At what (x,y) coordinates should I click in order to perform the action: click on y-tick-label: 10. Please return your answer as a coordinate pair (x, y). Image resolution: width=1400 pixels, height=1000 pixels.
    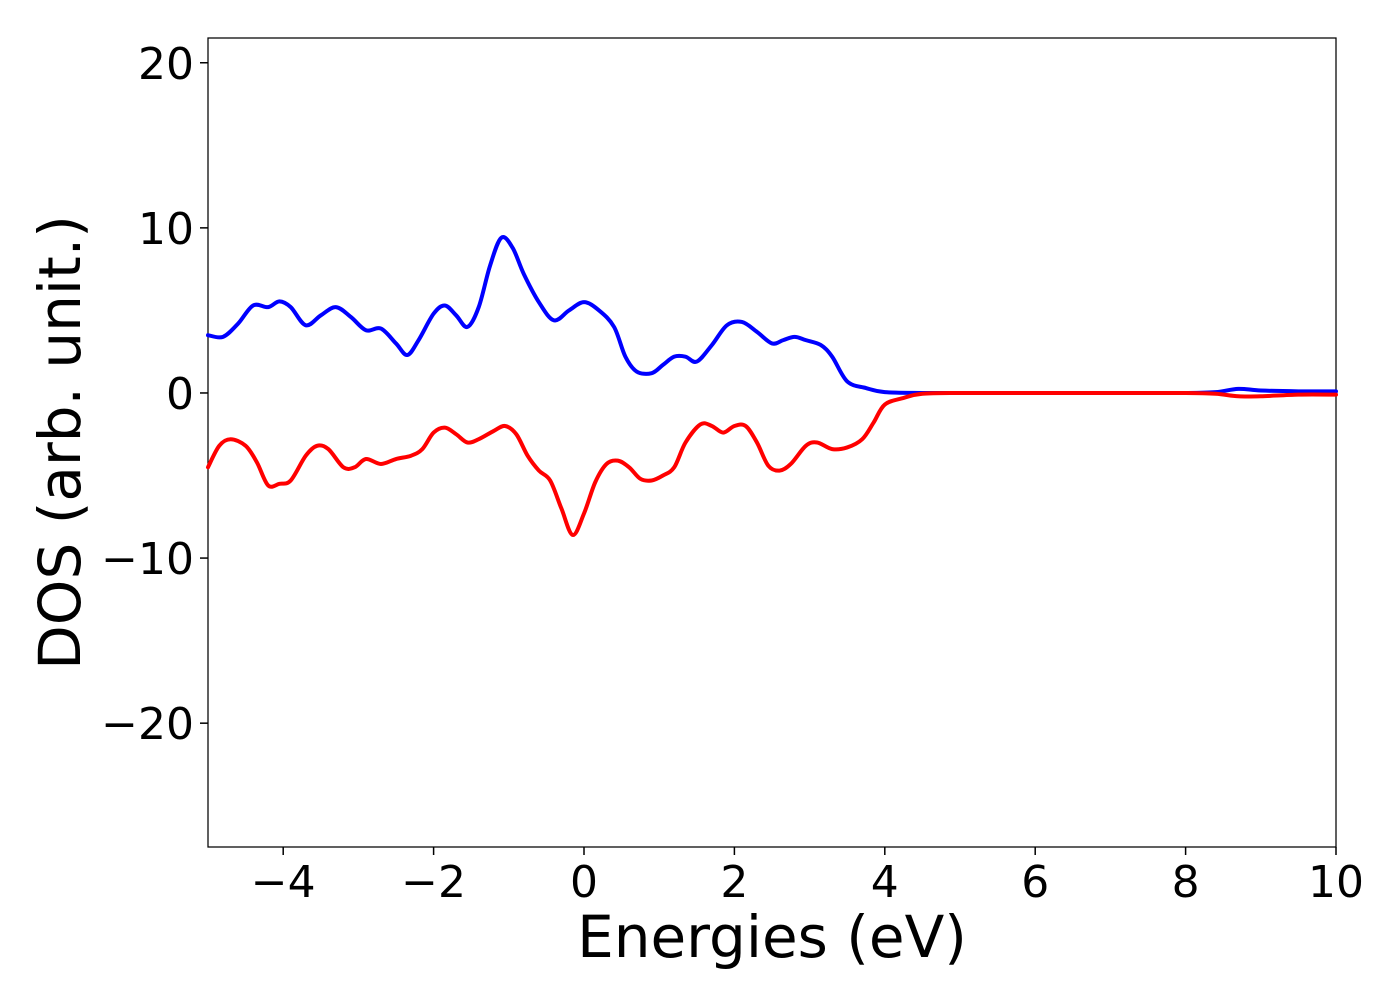
    Looking at the image, I should click on (166, 229).